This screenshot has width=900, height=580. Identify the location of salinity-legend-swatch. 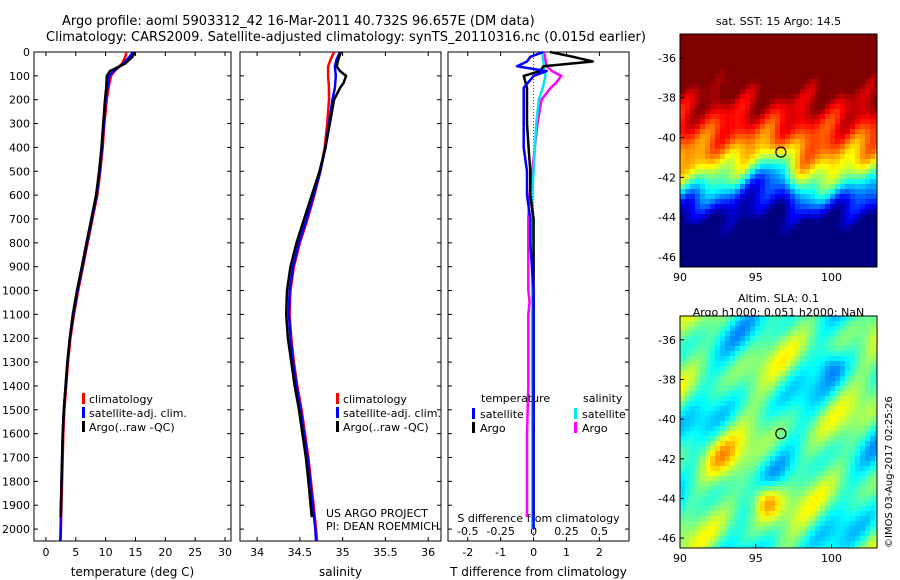
(337, 426).